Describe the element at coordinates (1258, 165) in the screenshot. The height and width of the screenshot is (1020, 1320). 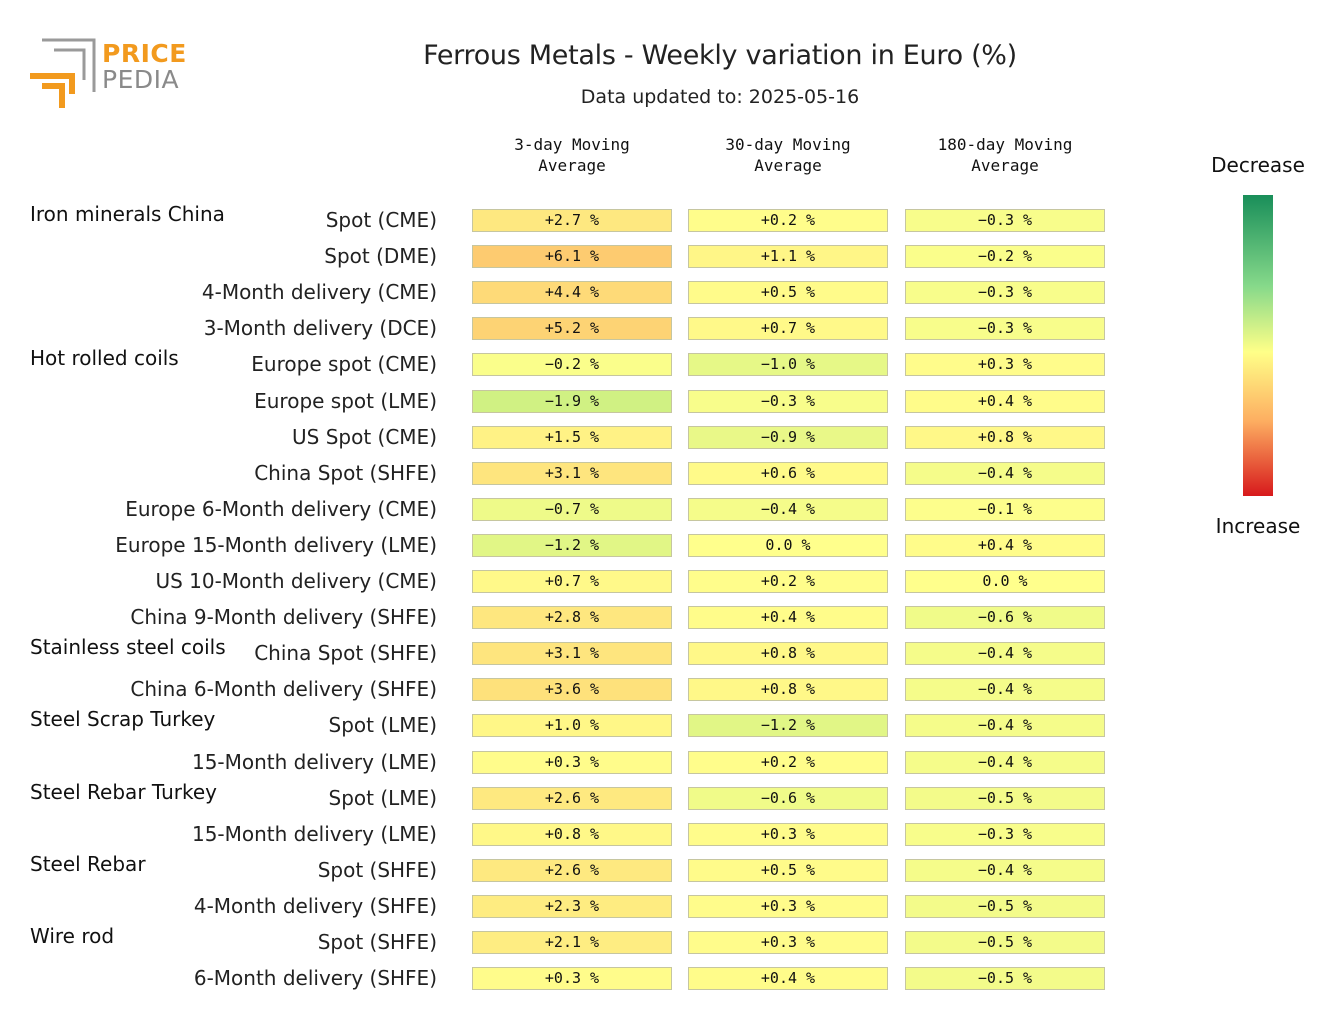
I see `legend-decrease-label: Decrease` at that location.